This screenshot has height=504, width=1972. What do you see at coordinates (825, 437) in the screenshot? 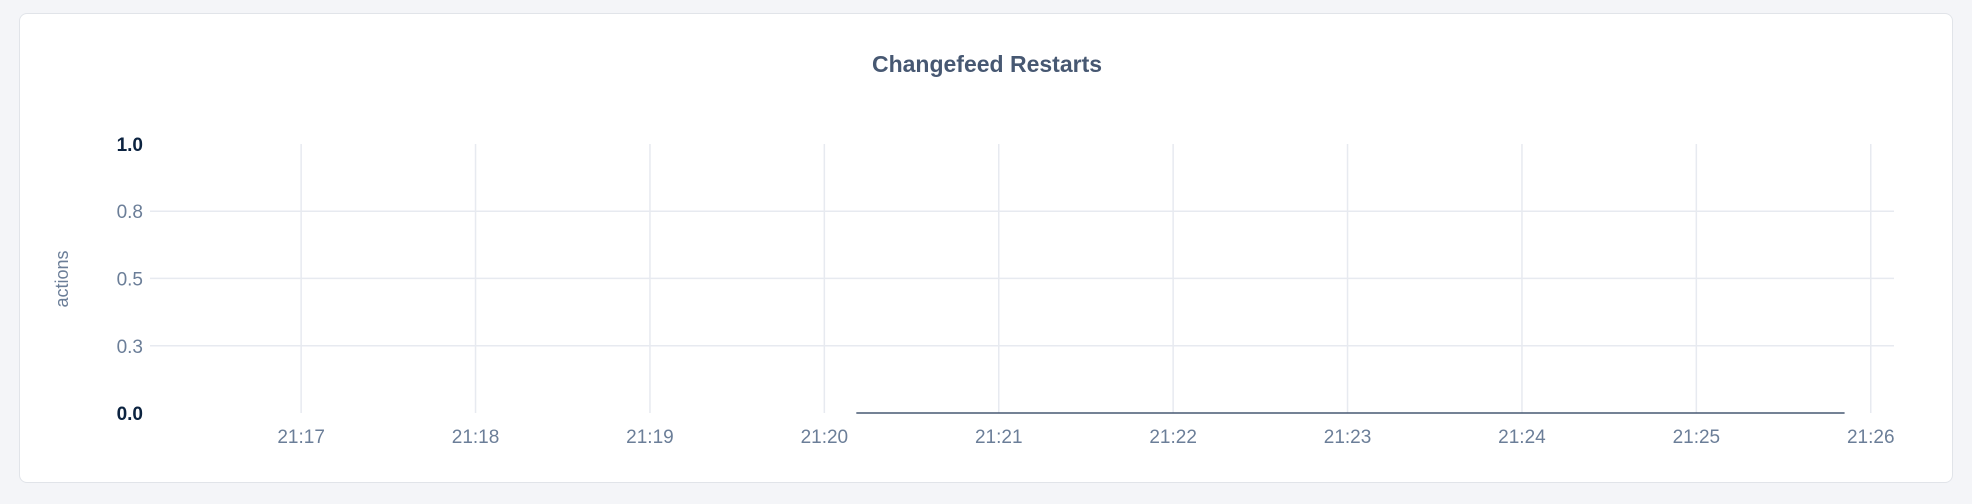
I see `x-tick-label: 21:20` at bounding box center [825, 437].